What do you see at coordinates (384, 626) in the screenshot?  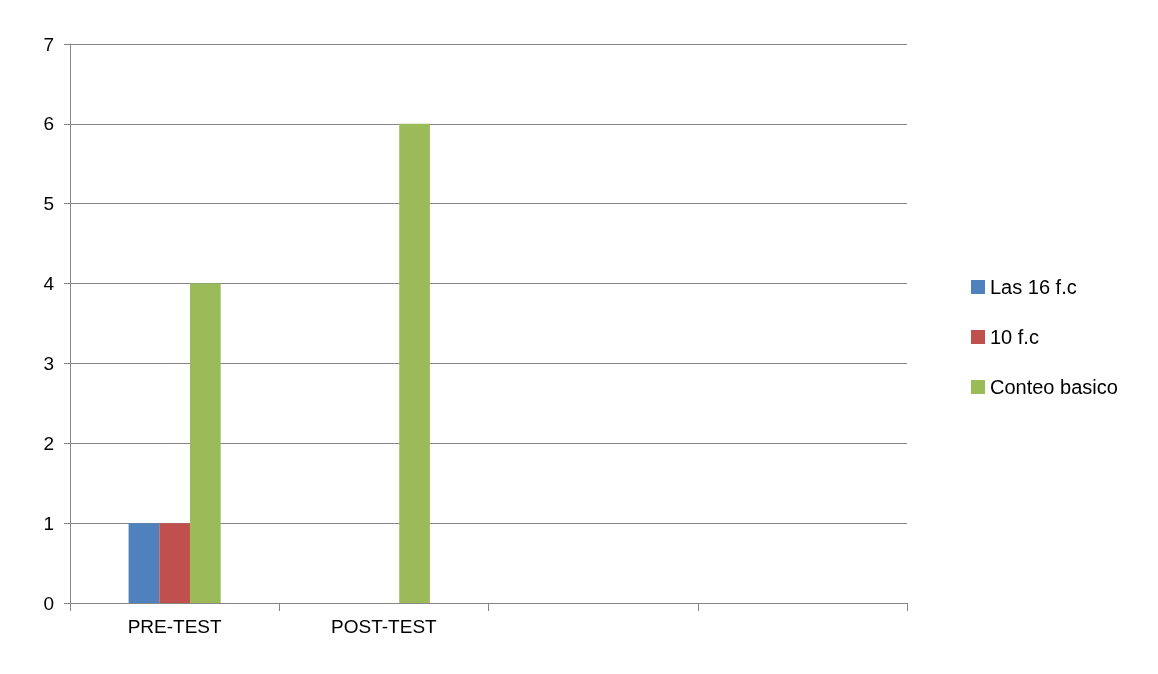 I see `x-tick-label: POST-TEST` at bounding box center [384, 626].